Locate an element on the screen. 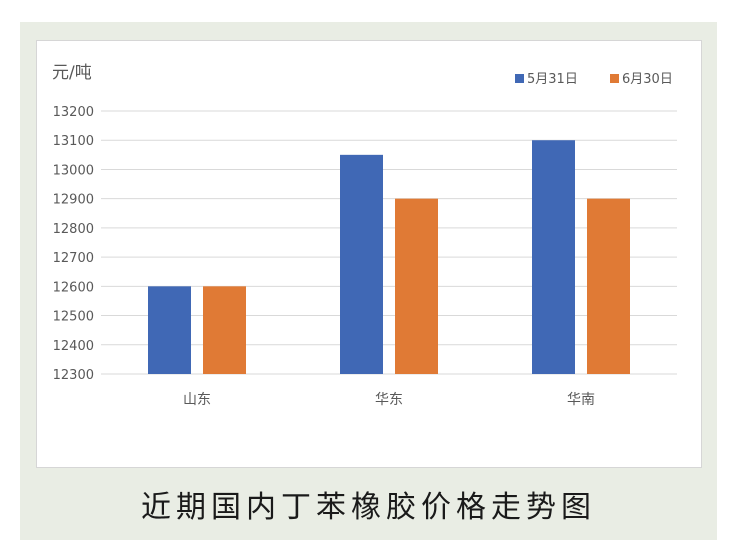  bar-华东-6月30日 is located at coordinates (416, 286).